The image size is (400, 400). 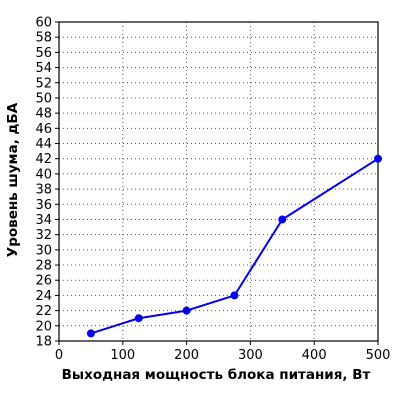 What do you see at coordinates (43, 205) in the screenshot?
I see `y-tick-label: 36` at bounding box center [43, 205].